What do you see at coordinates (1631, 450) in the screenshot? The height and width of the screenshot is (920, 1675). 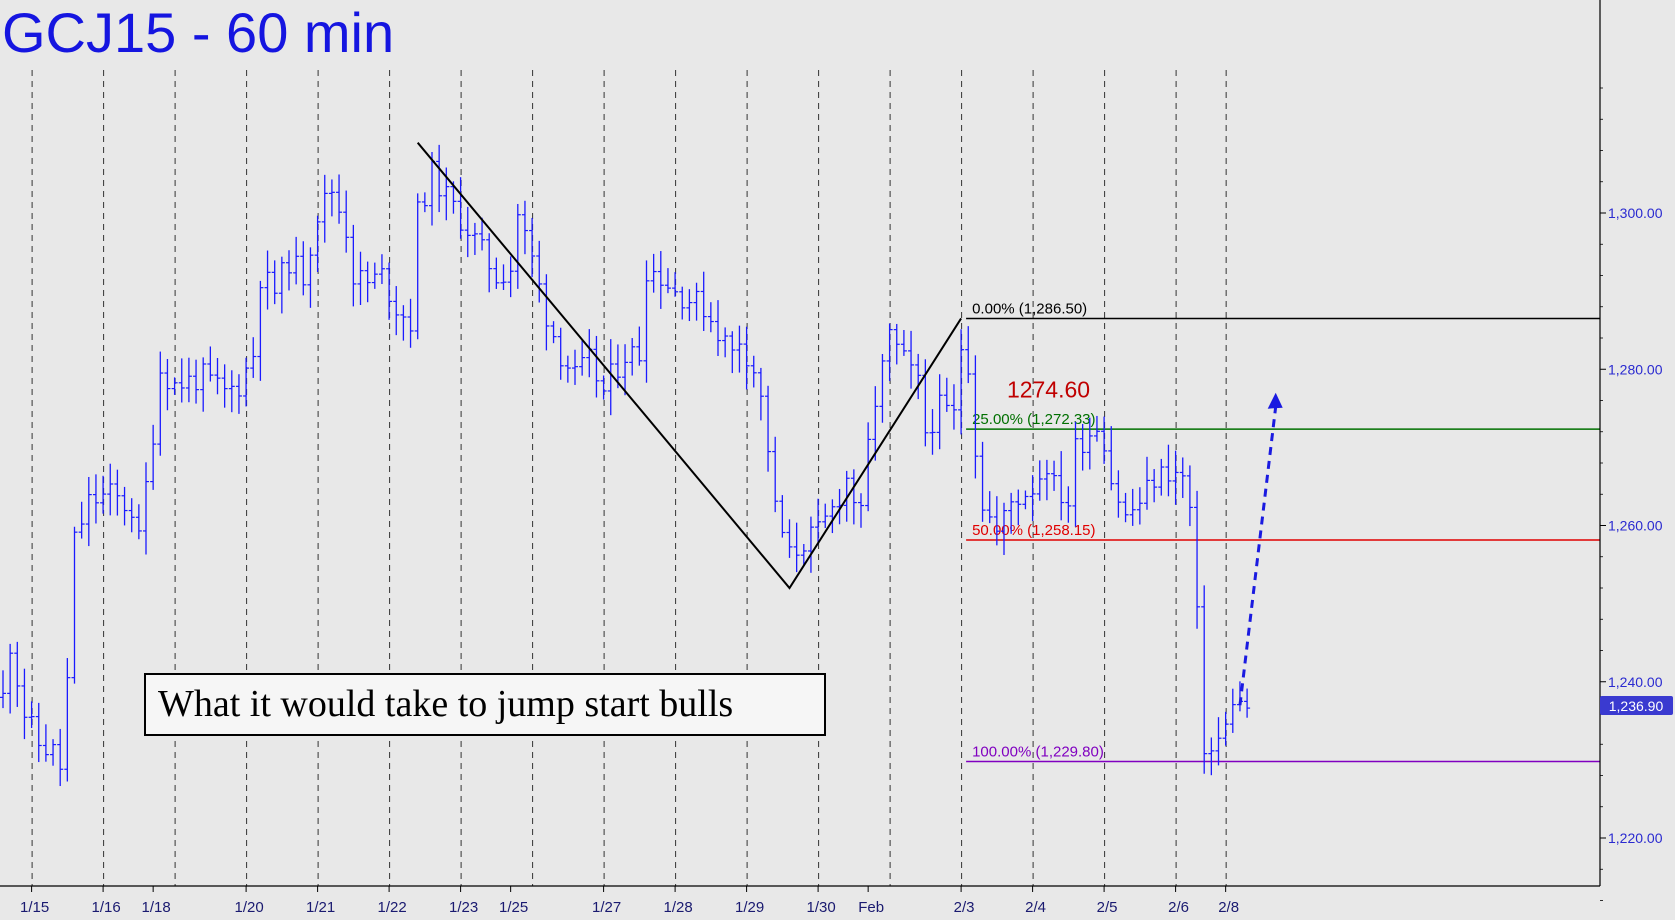 I see `price-axis: 1,220.00 1,240.00 1,260.00 1,280.00 1,300.00` at bounding box center [1631, 450].